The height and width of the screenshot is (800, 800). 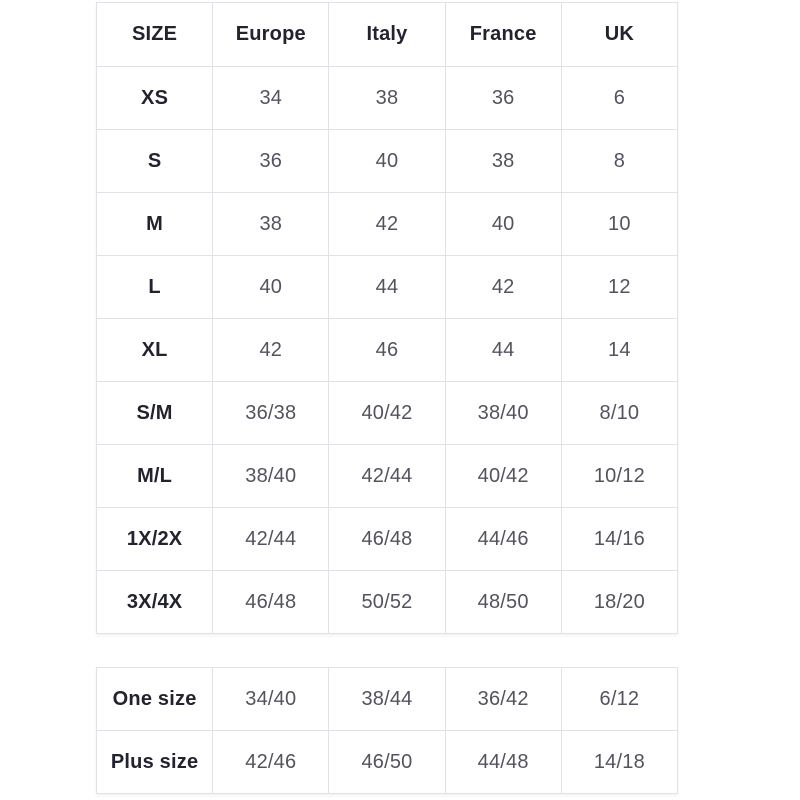 What do you see at coordinates (619, 350) in the screenshot?
I see `size-value: 14` at bounding box center [619, 350].